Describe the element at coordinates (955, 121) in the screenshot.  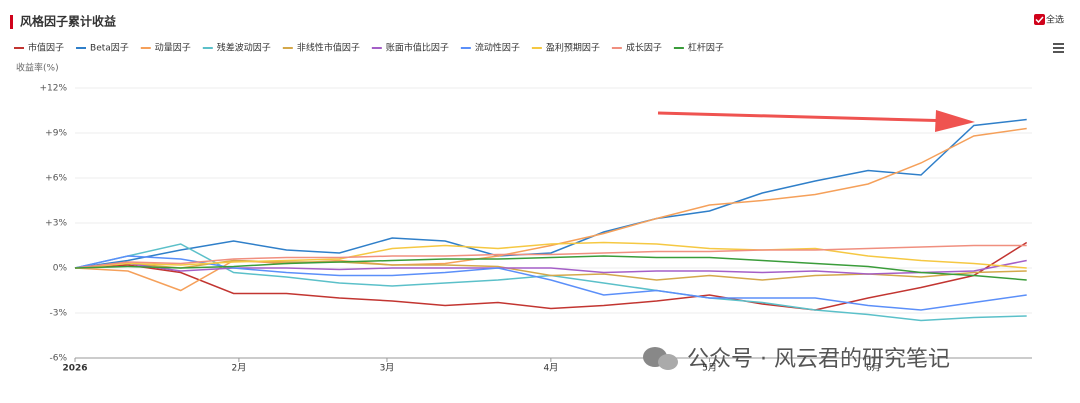
I see `arrow-head` at that location.